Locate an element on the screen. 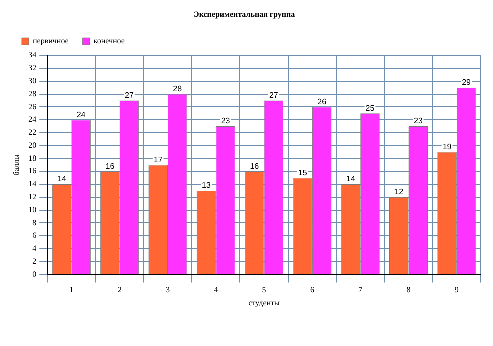 The width and height of the screenshot is (493, 346). x-axis-title: студенты is located at coordinates (264, 303).